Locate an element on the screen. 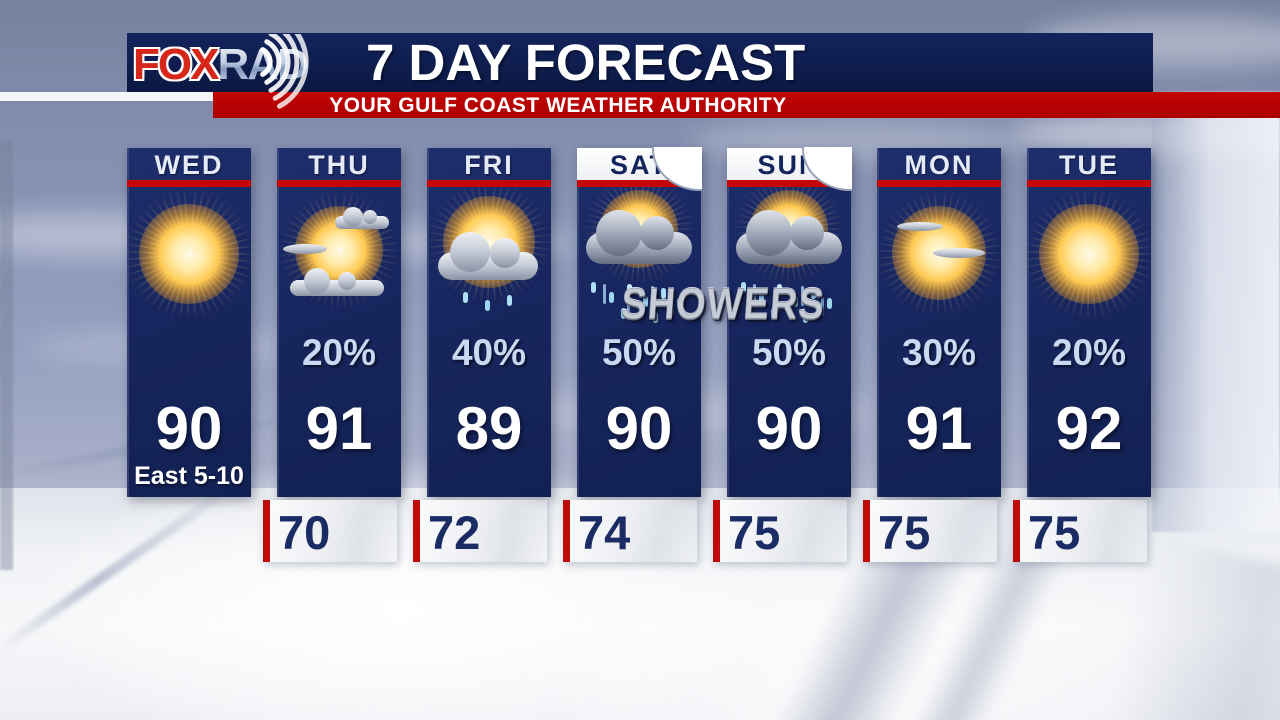  page-title: 7 DAY FORECAST is located at coordinates (586, 62).